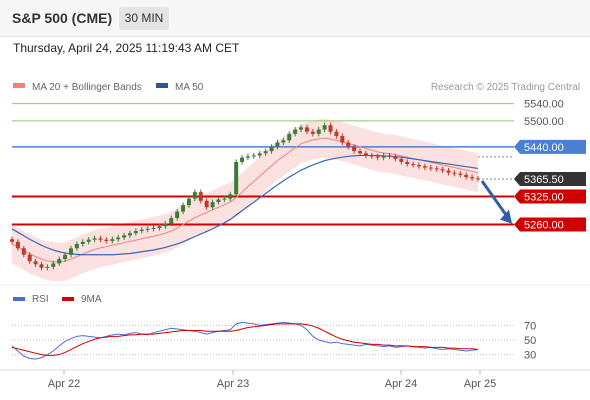 This screenshot has height=400, width=590. What do you see at coordinates (544, 180) in the screenshot?
I see `level-label-text-3: 5365.50` at bounding box center [544, 180].